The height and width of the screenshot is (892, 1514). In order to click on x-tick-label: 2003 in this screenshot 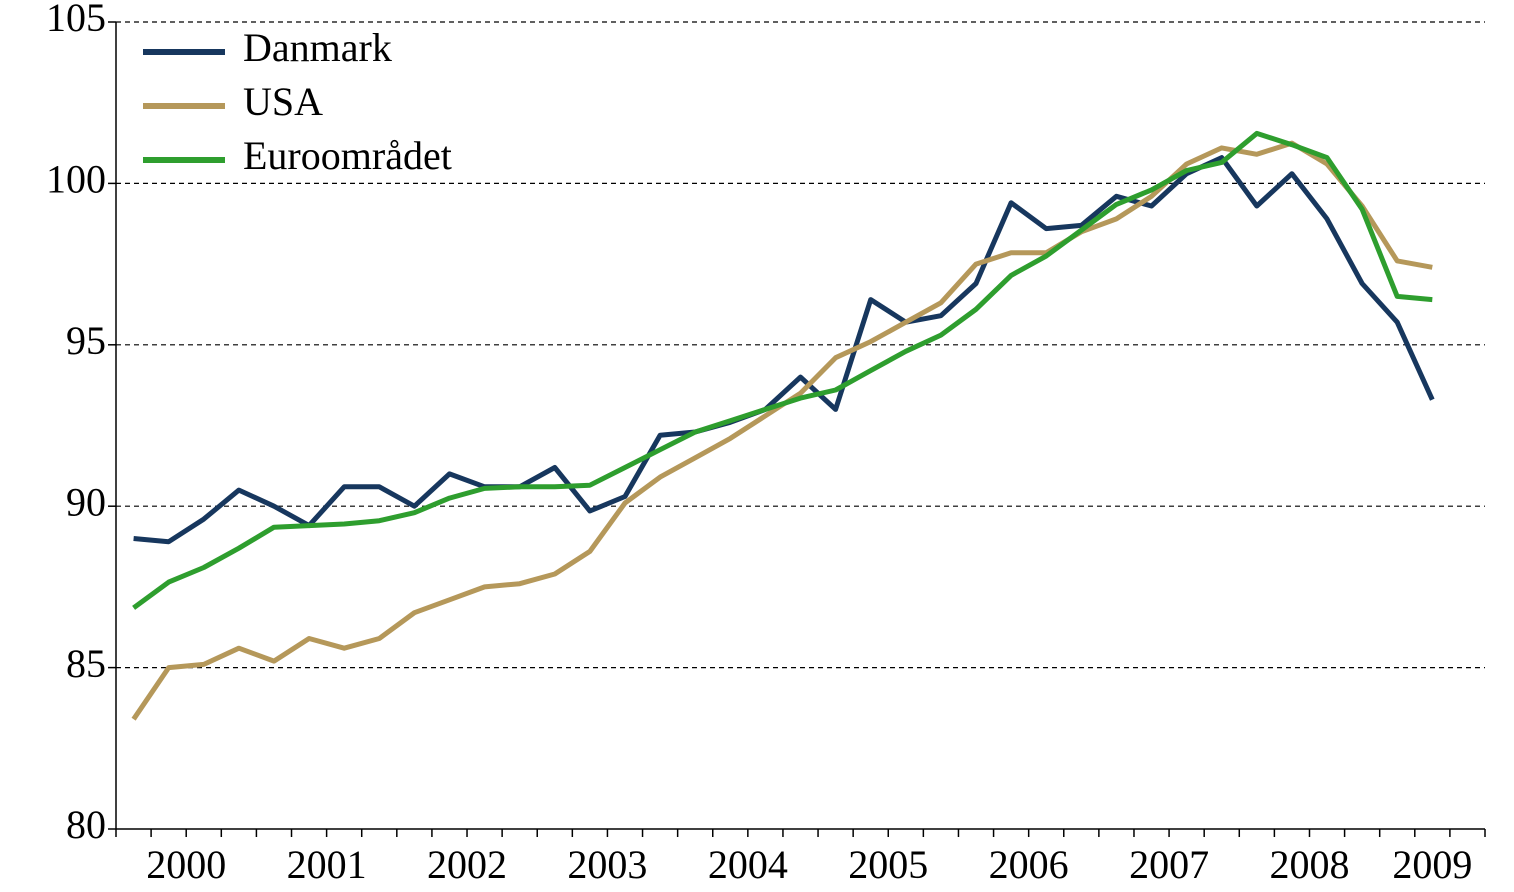, I will do `click(607, 864)`.